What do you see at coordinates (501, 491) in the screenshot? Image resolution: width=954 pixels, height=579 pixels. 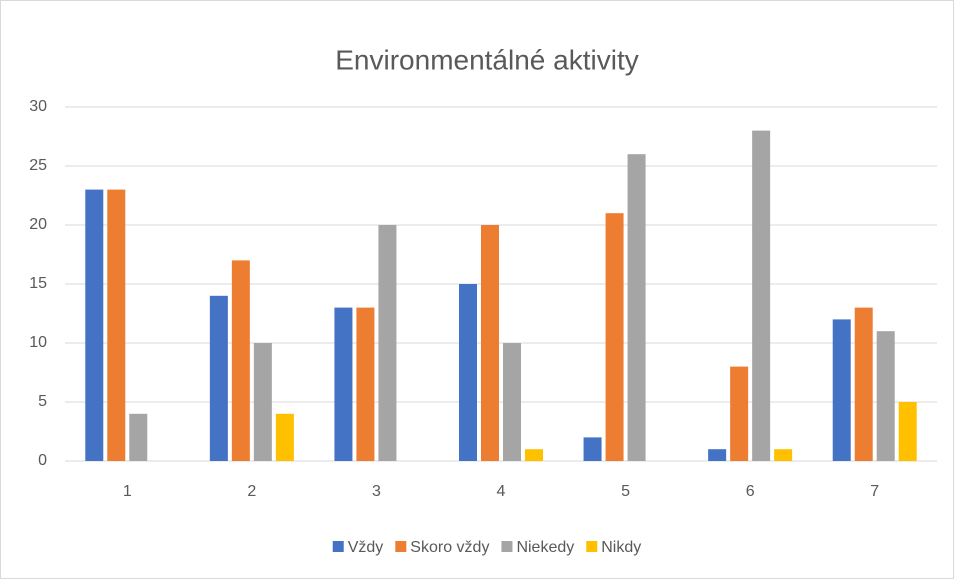 I see `x-tick-label: 4` at bounding box center [501, 491].